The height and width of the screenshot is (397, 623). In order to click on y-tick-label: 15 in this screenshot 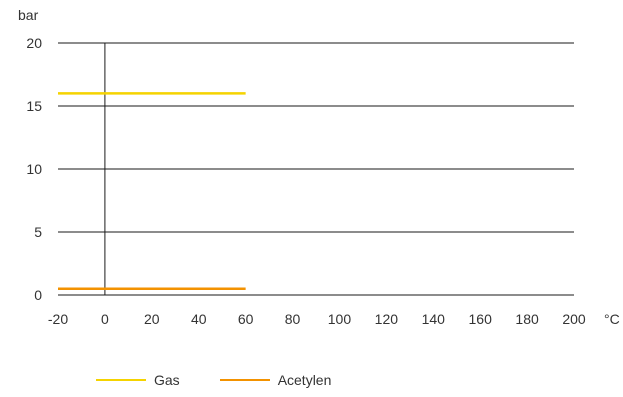, I will do `click(34, 106)`.